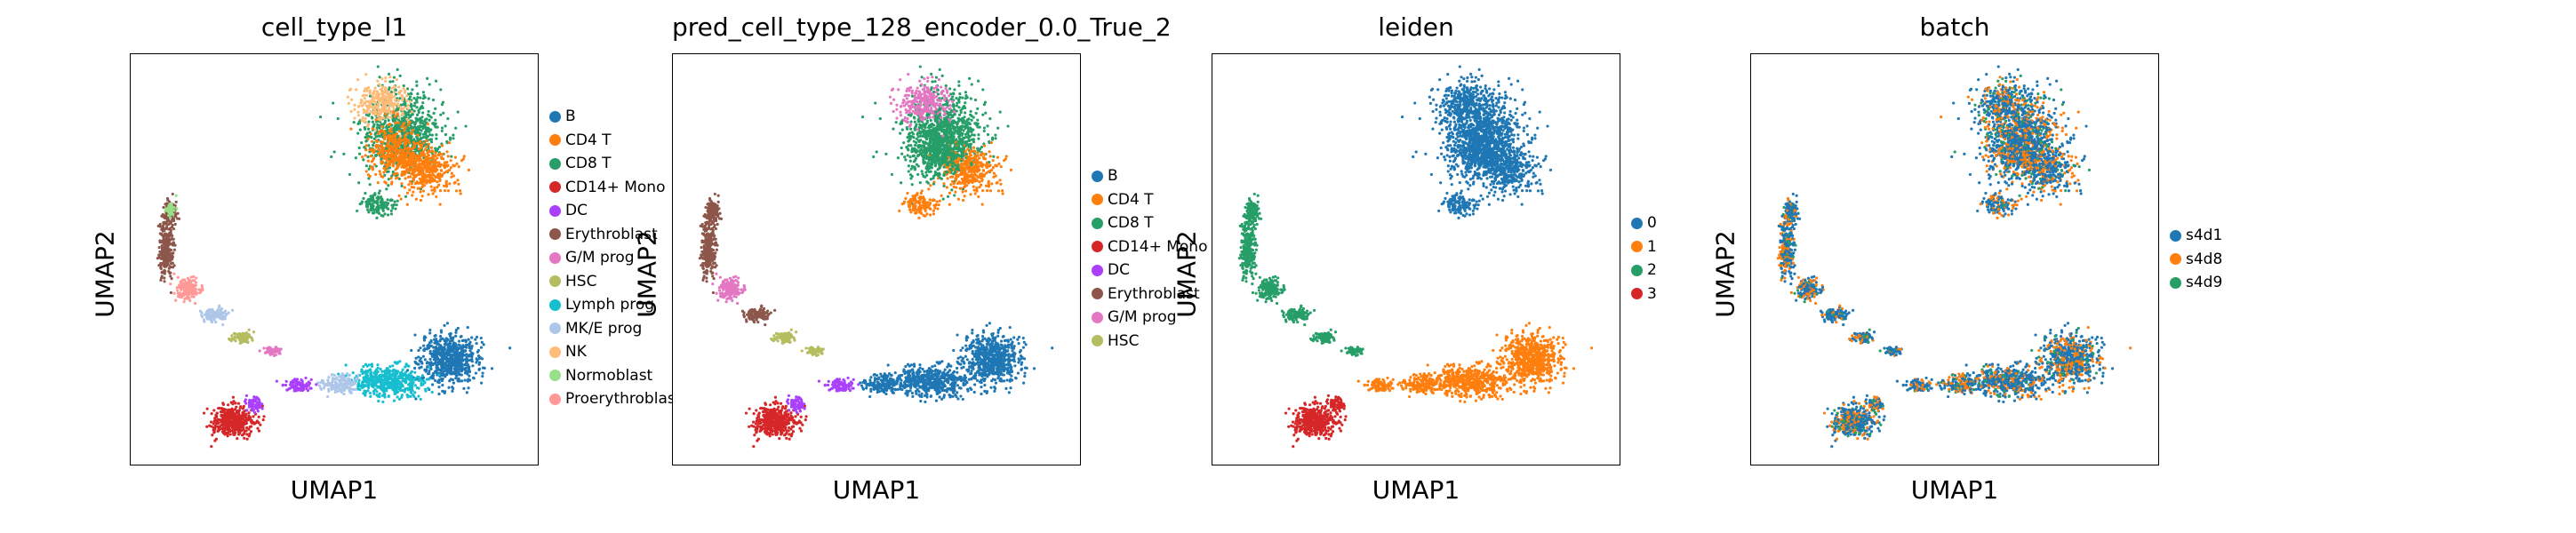  I want to click on legend-swatch, so click(555, 376).